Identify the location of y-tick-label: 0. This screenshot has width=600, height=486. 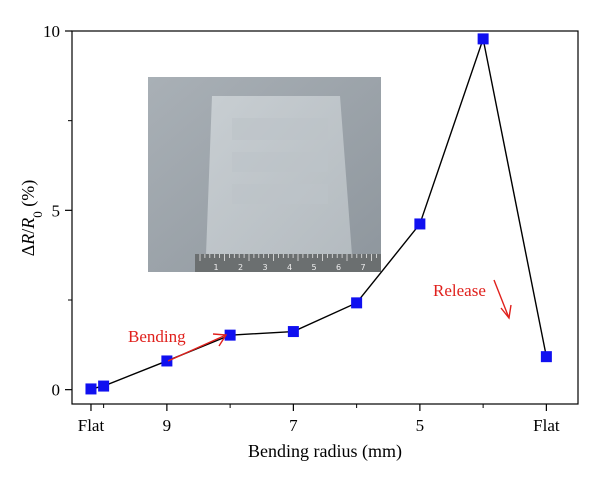
(56, 390).